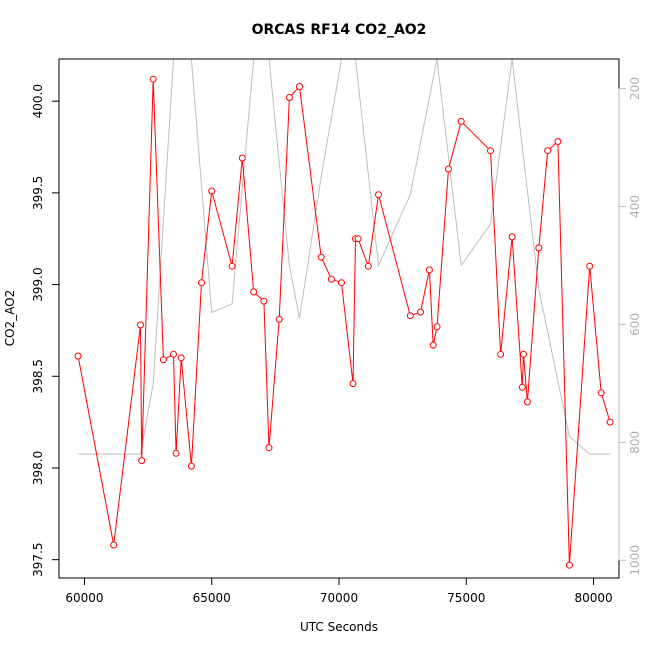 The height and width of the screenshot is (650, 650). Describe the element at coordinates (38, 376) in the screenshot. I see `y-tick-label: 398.5` at that location.